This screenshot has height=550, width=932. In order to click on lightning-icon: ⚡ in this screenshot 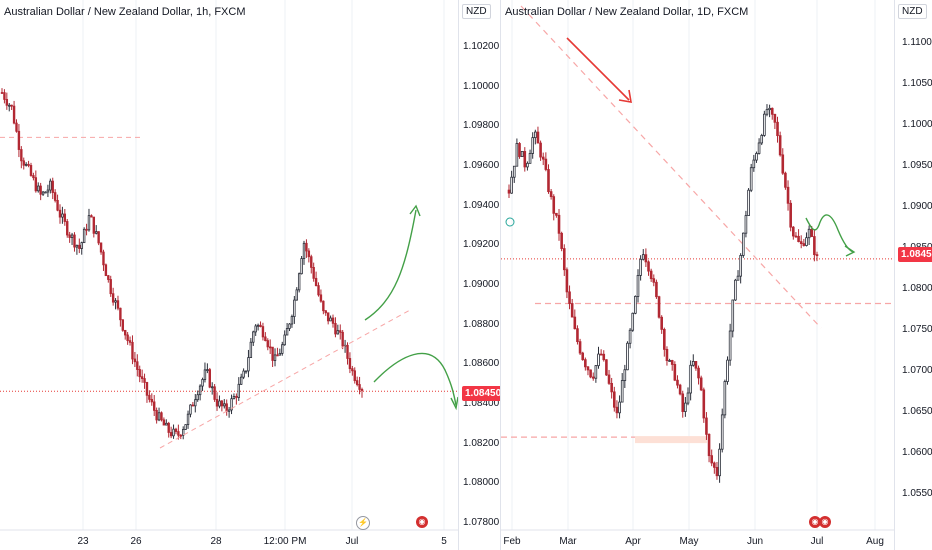, I will do `click(363, 523)`.